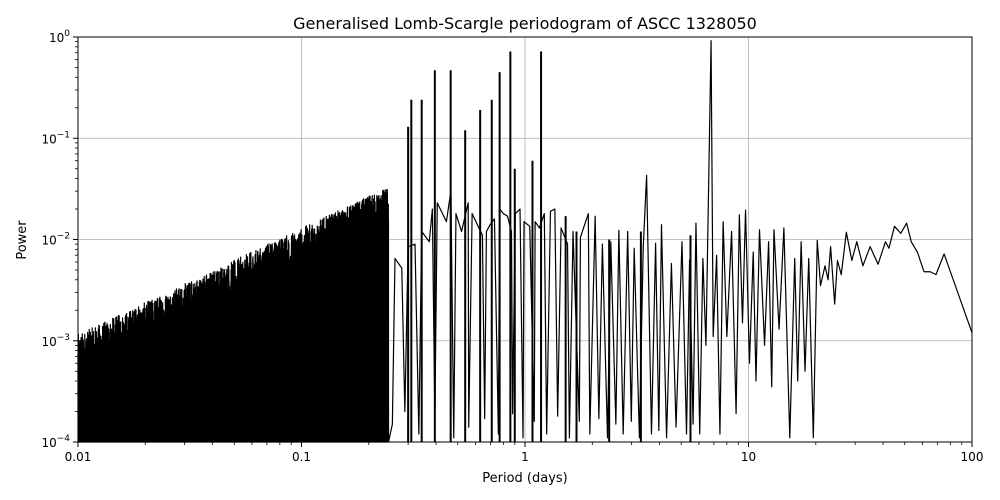  I want to click on x-axis-label: Period (days), so click(525, 478).